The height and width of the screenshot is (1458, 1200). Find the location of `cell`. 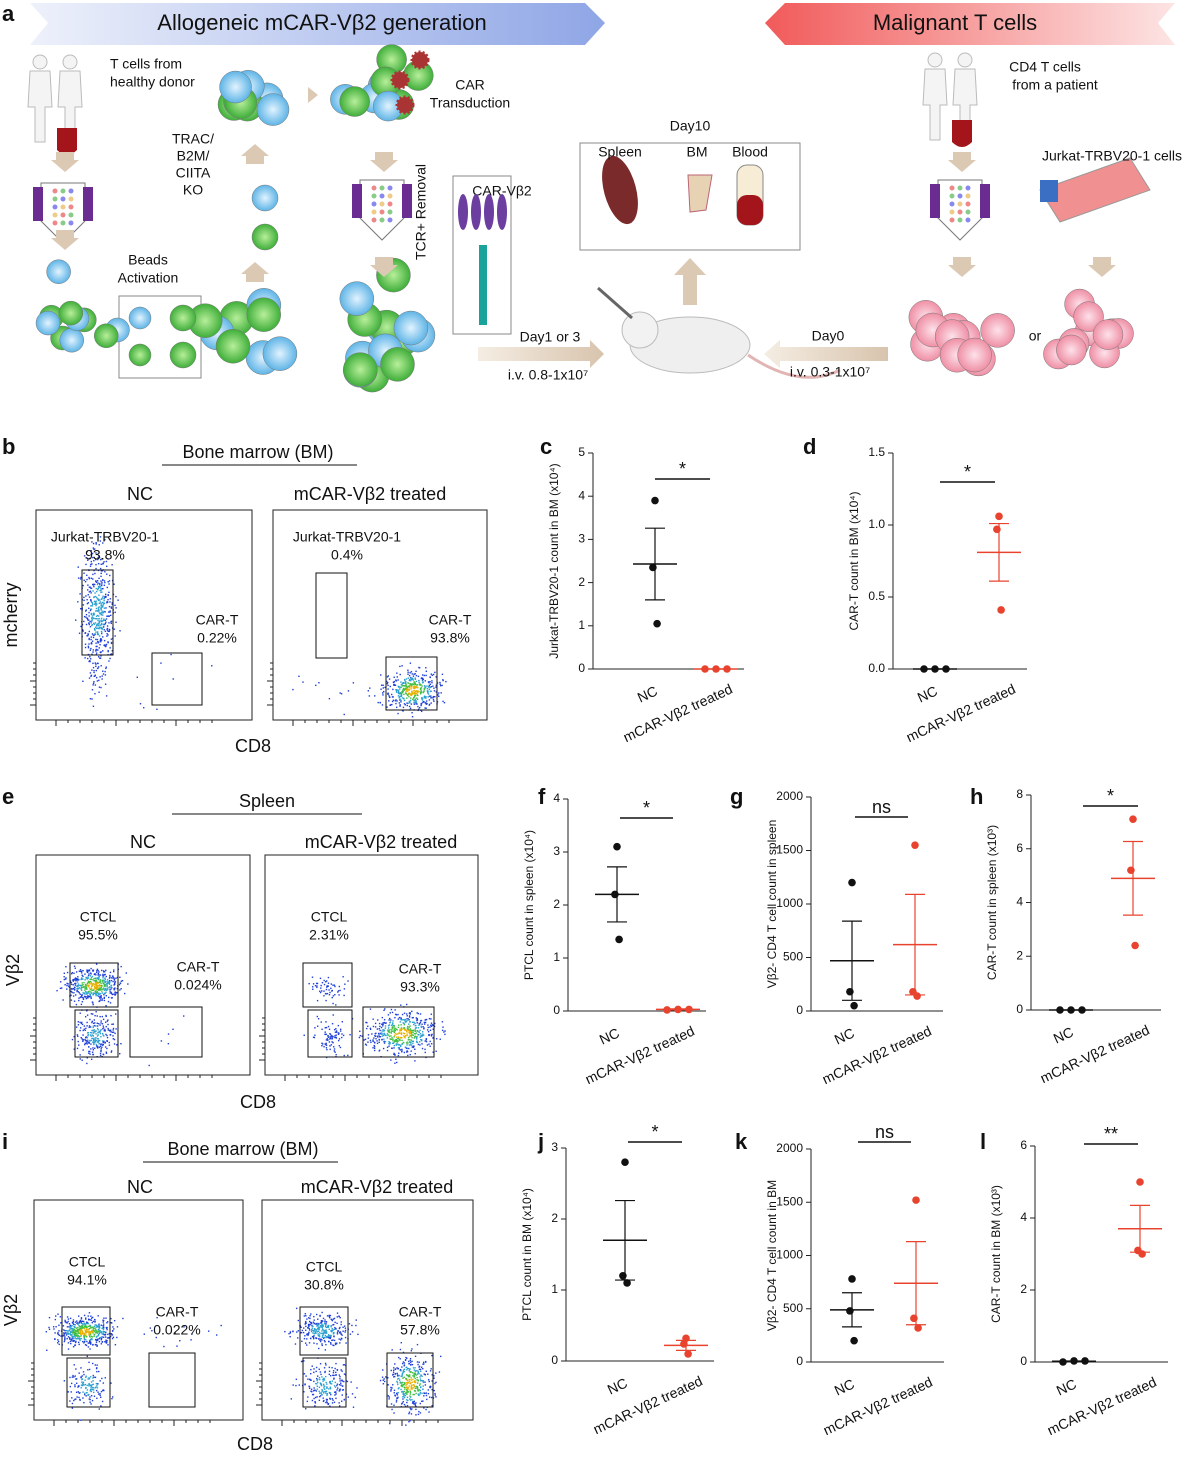

cell is located at coordinates (1108, 334).